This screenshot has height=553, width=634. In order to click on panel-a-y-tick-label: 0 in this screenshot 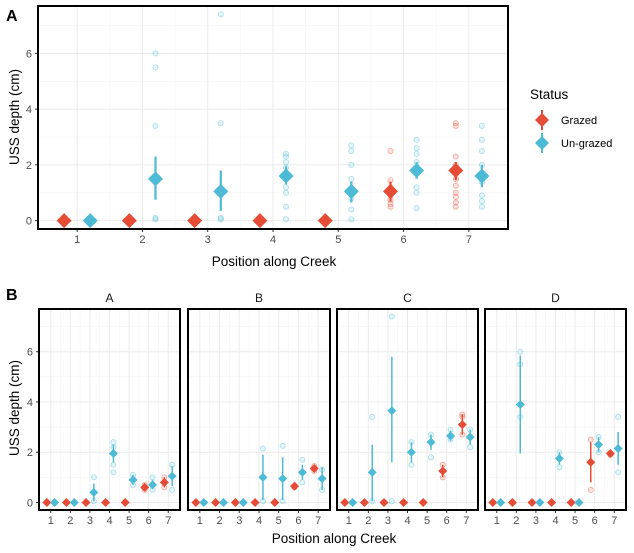, I will do `click(29, 222)`.